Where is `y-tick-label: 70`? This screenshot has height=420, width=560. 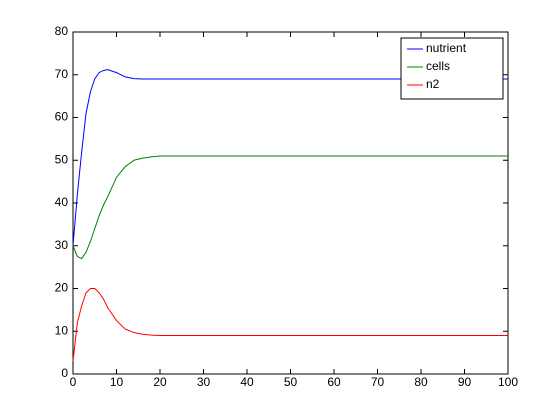
y-tick-label: 70 is located at coordinates (62, 74).